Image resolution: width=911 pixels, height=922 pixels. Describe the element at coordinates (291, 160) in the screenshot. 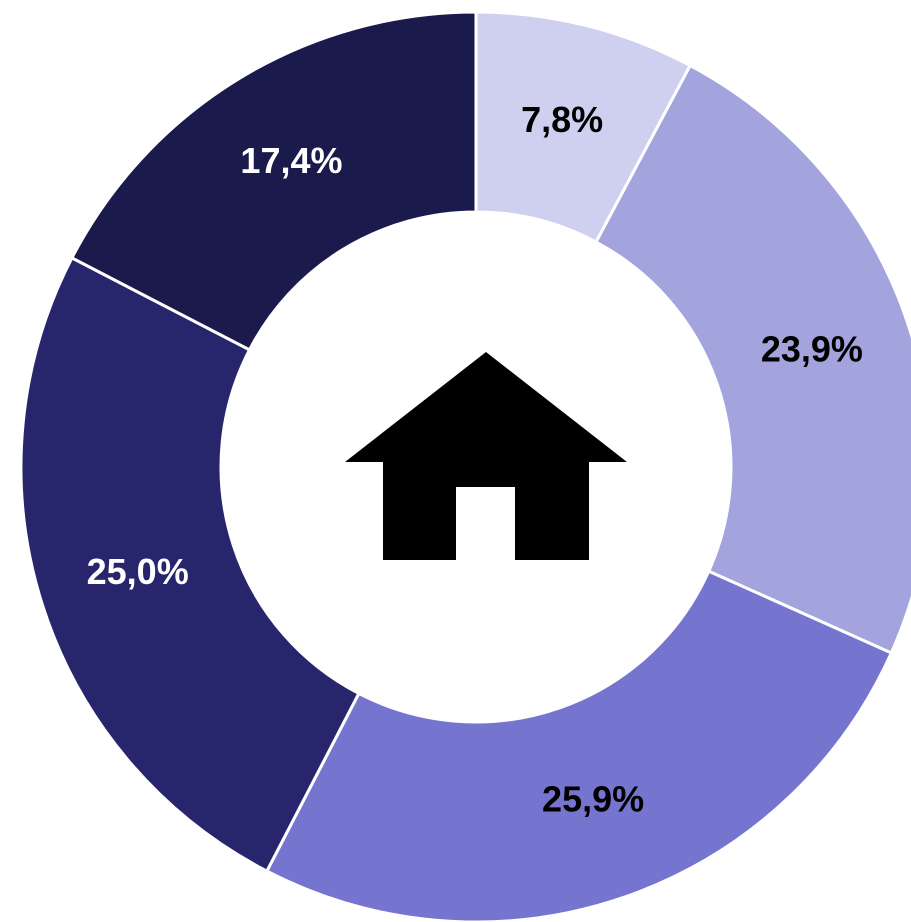

I see `data-label: 17,4%` at that location.